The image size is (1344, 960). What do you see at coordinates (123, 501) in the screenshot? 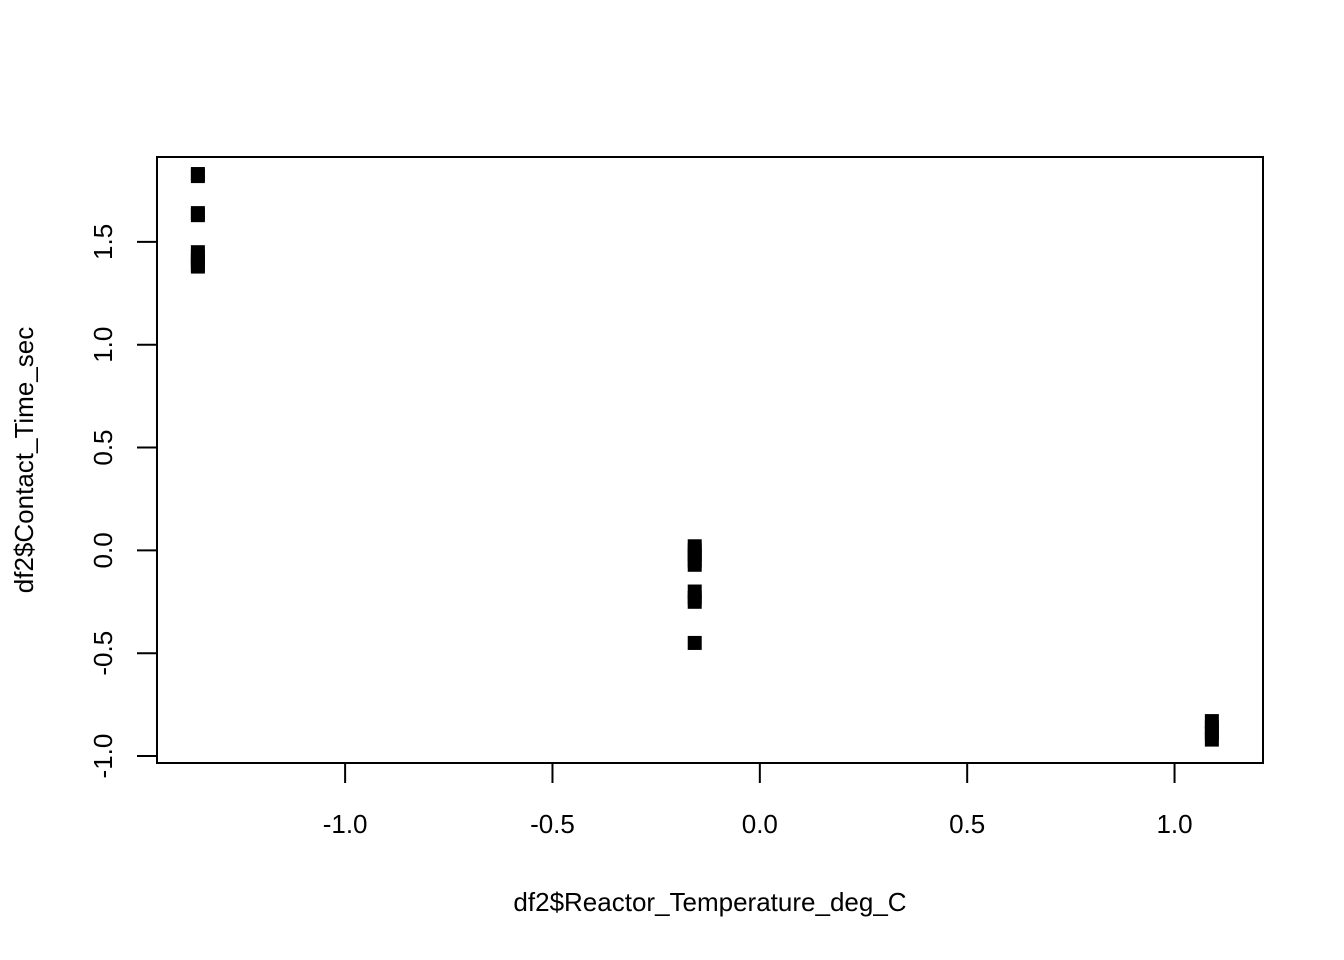
I see `y-axis: -1.0 -0.5 0.0 0.5 1.0 1.5` at bounding box center [123, 501].